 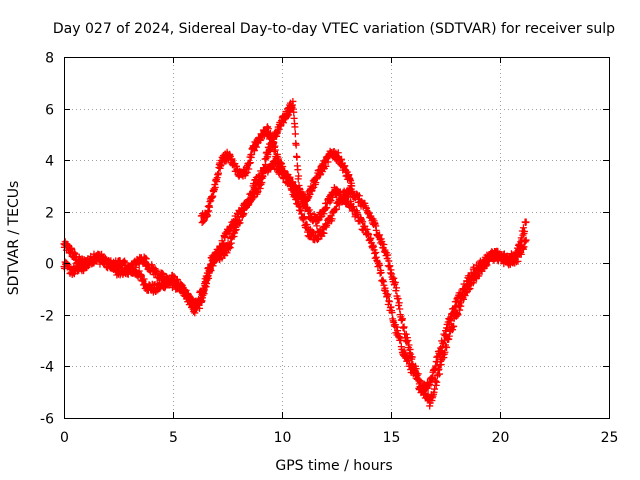 What do you see at coordinates (333, 466) in the screenshot?
I see `x-axis-label: GPS time / hours` at bounding box center [333, 466].